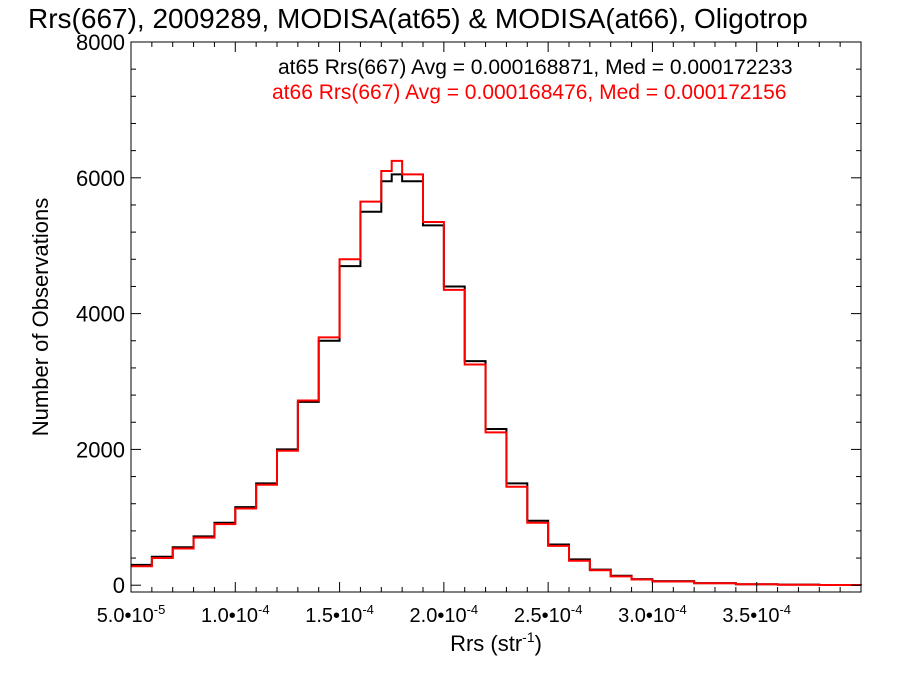 This screenshot has width=900, height=675. I want to click on x-axis-label-main: Rrs (str, so click(486, 643).